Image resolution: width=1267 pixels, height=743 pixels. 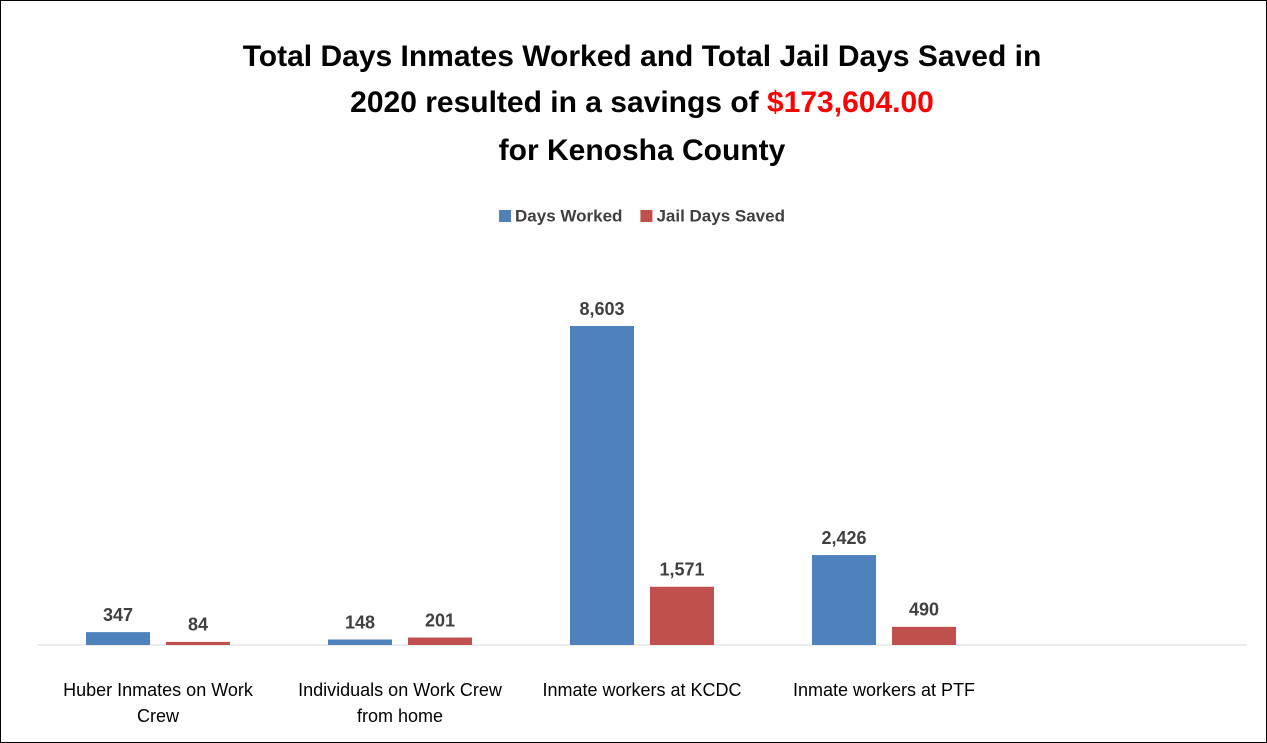 I want to click on data-label: 148, so click(x=360, y=622).